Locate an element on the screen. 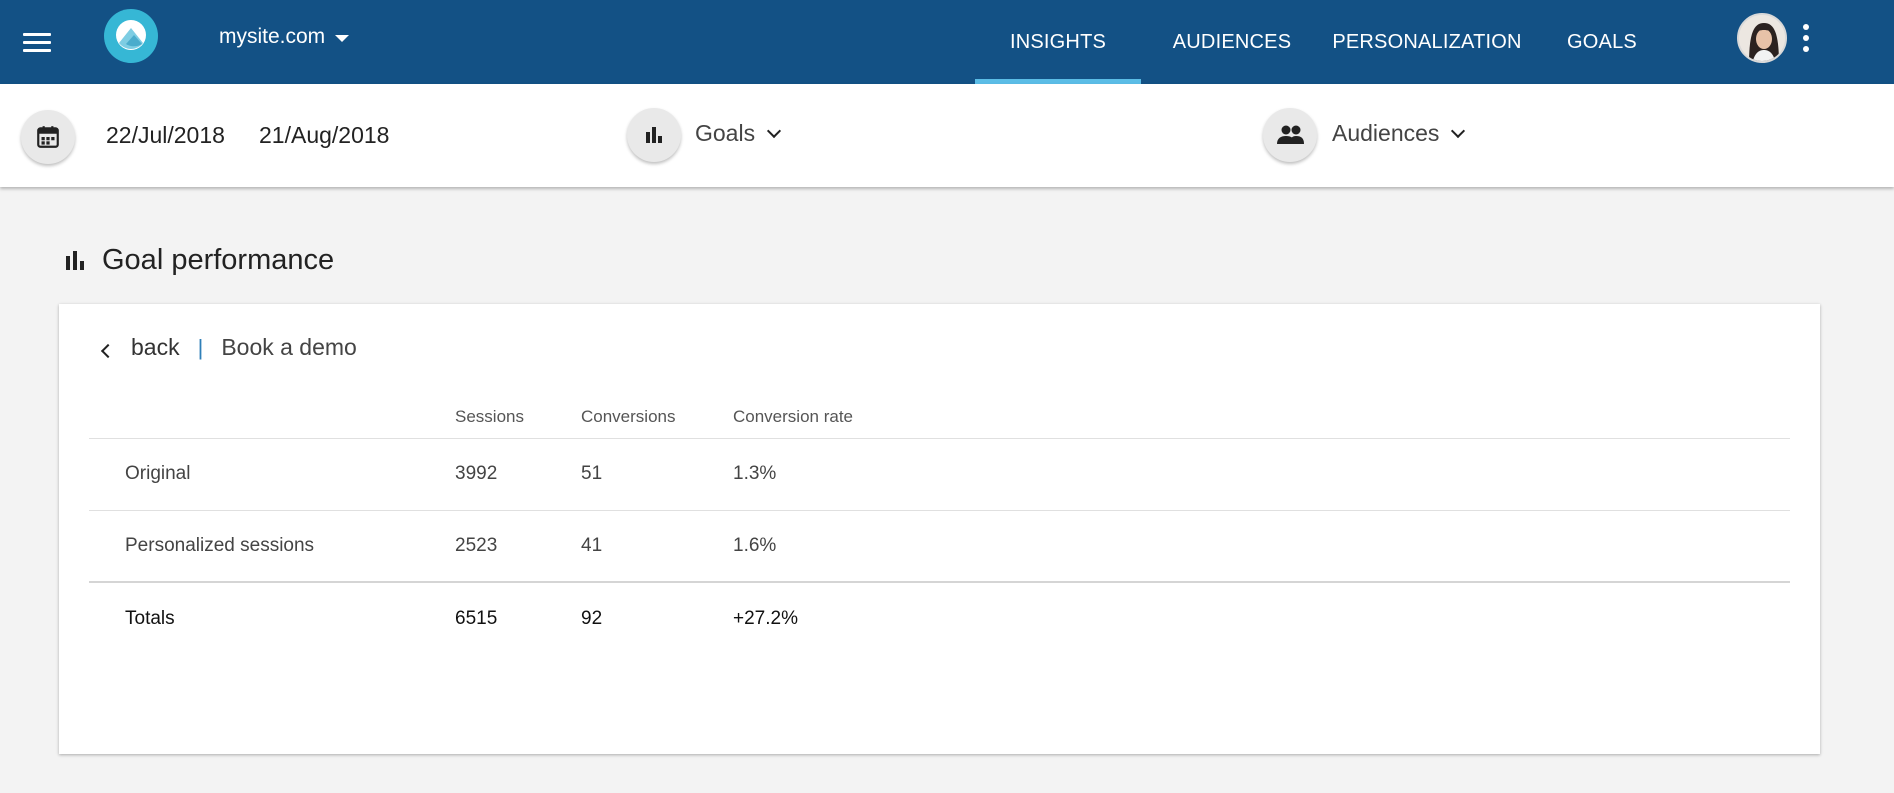 Image resolution: width=1894 pixels, height=793 pixels. app-logo is located at coordinates (131, 36).